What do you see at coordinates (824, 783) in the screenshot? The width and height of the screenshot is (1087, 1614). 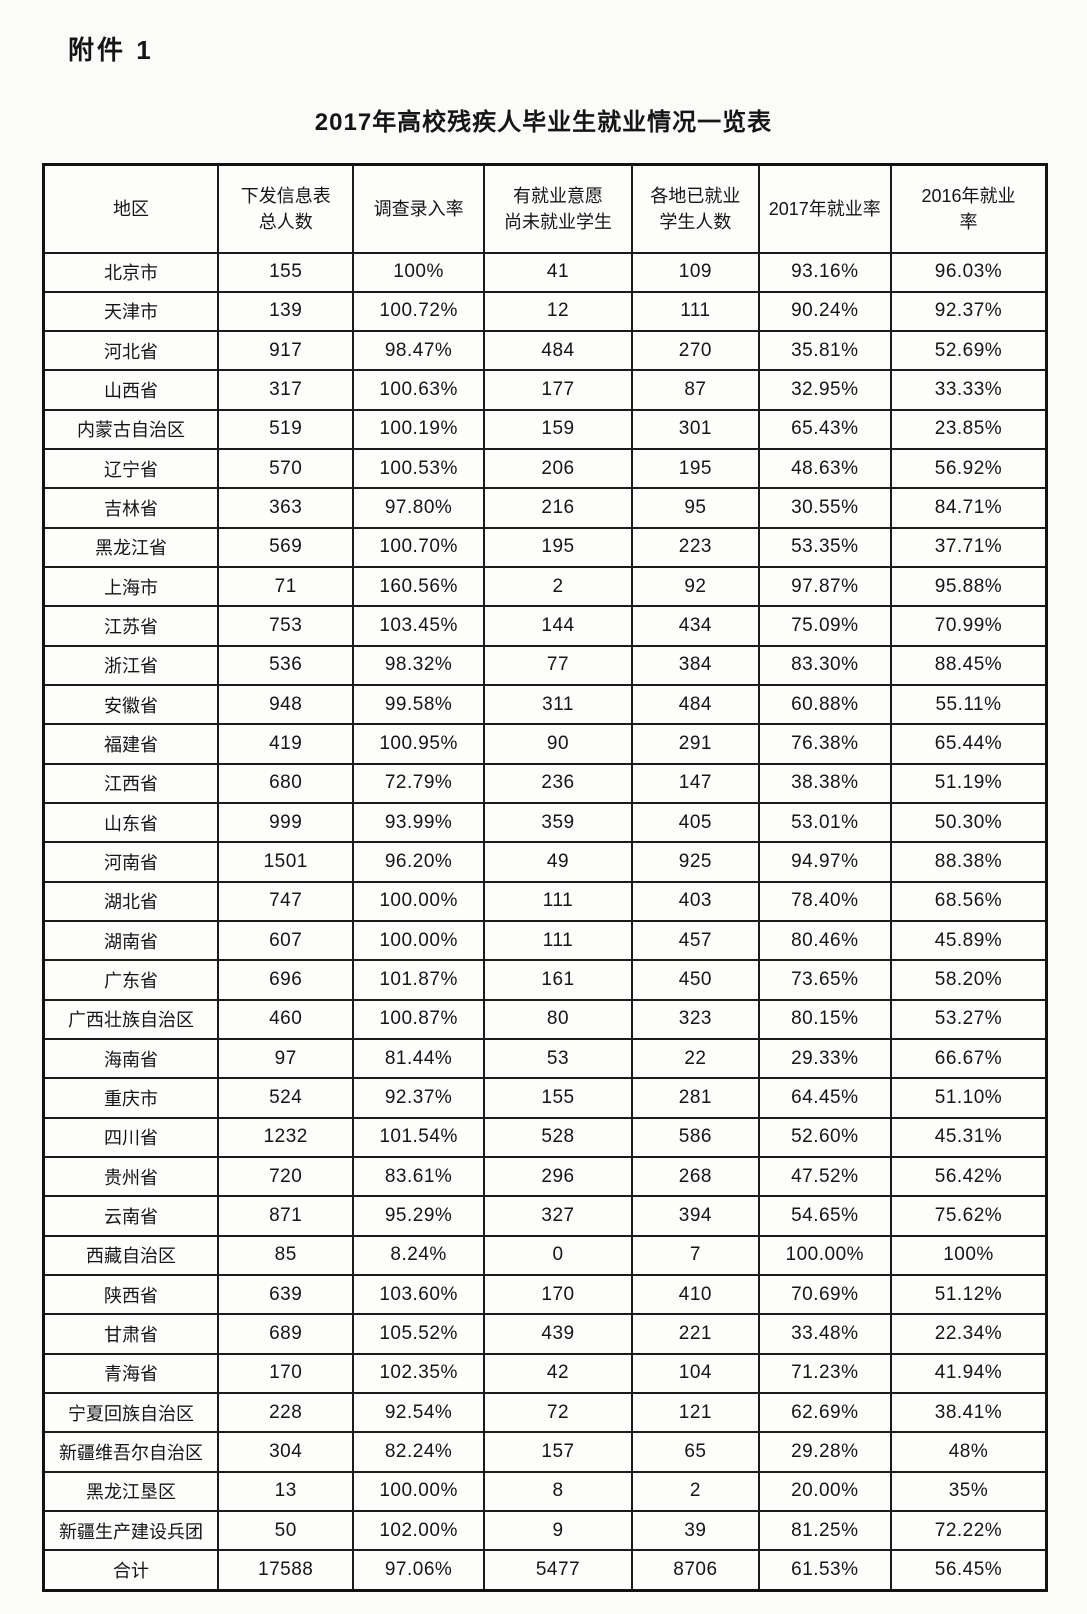 I see `value-cell: 38.38%` at bounding box center [824, 783].